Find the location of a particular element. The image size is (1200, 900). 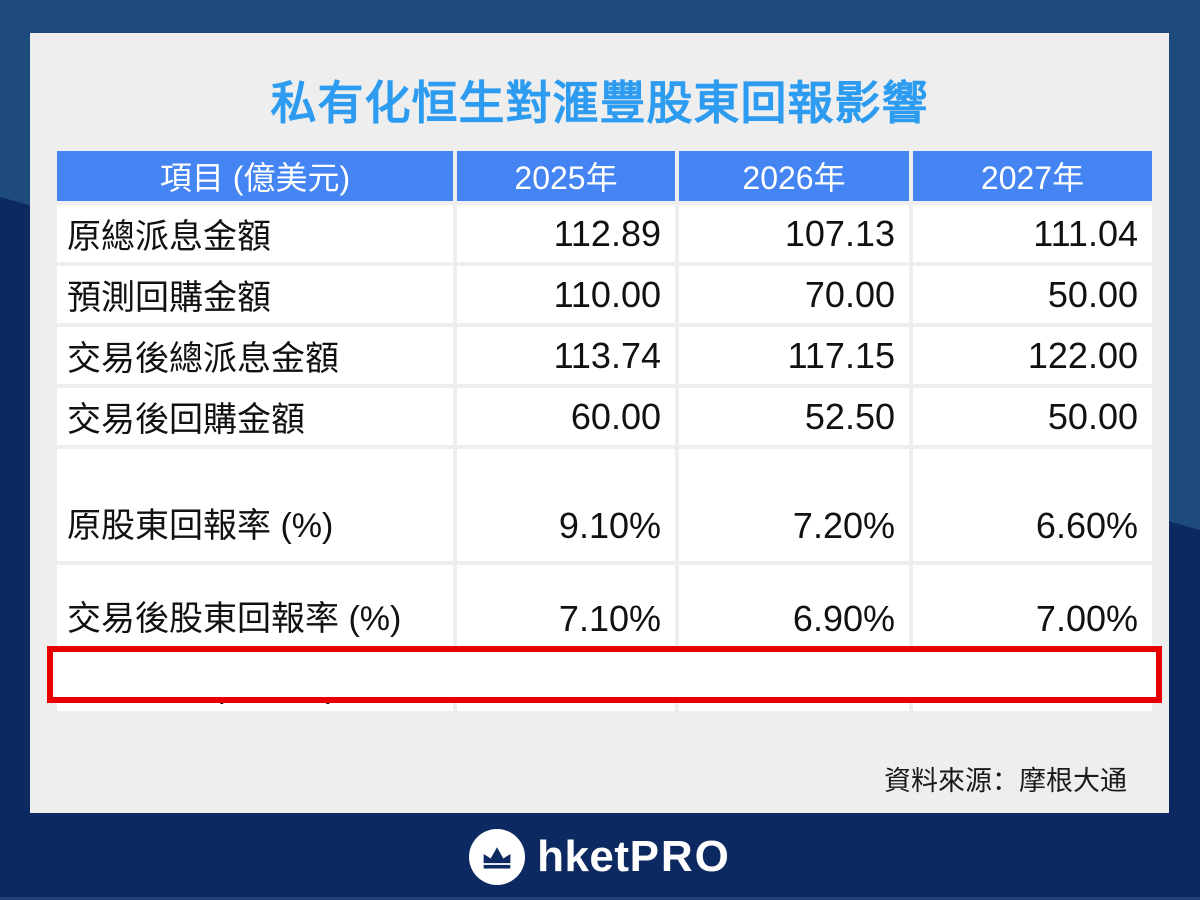

brand-logo: hket PRO is located at coordinates (634, 857).